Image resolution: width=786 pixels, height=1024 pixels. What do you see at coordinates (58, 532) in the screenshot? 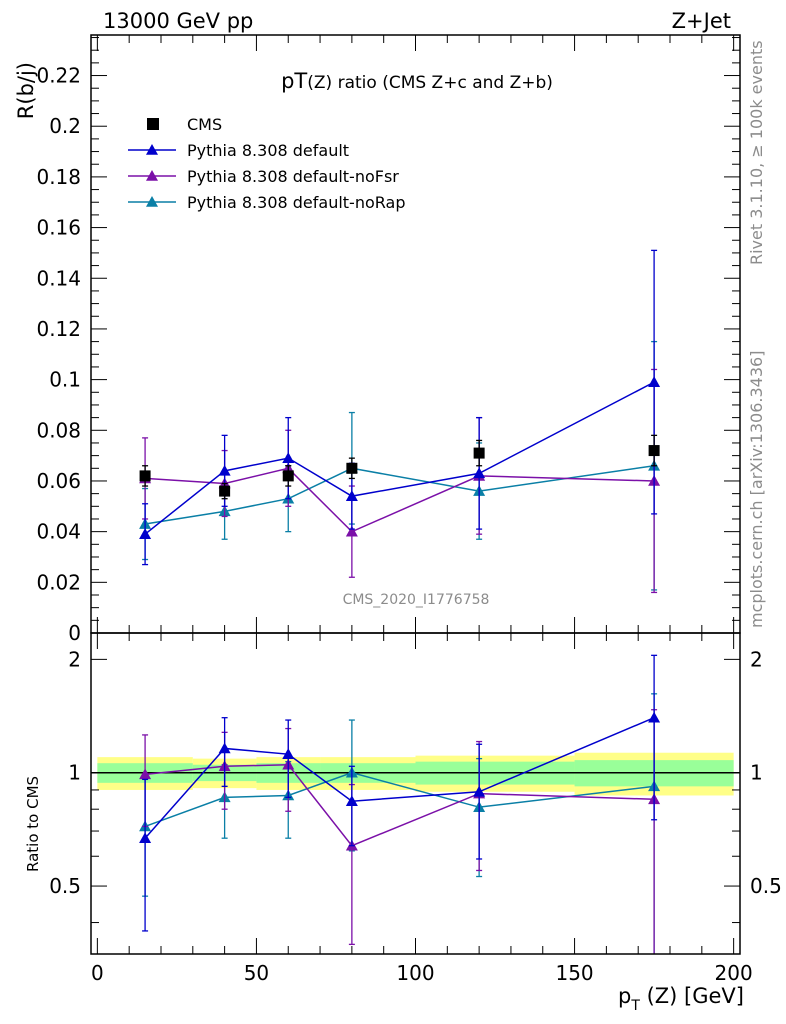
I see `y-tick-label: 0.04` at bounding box center [58, 532].